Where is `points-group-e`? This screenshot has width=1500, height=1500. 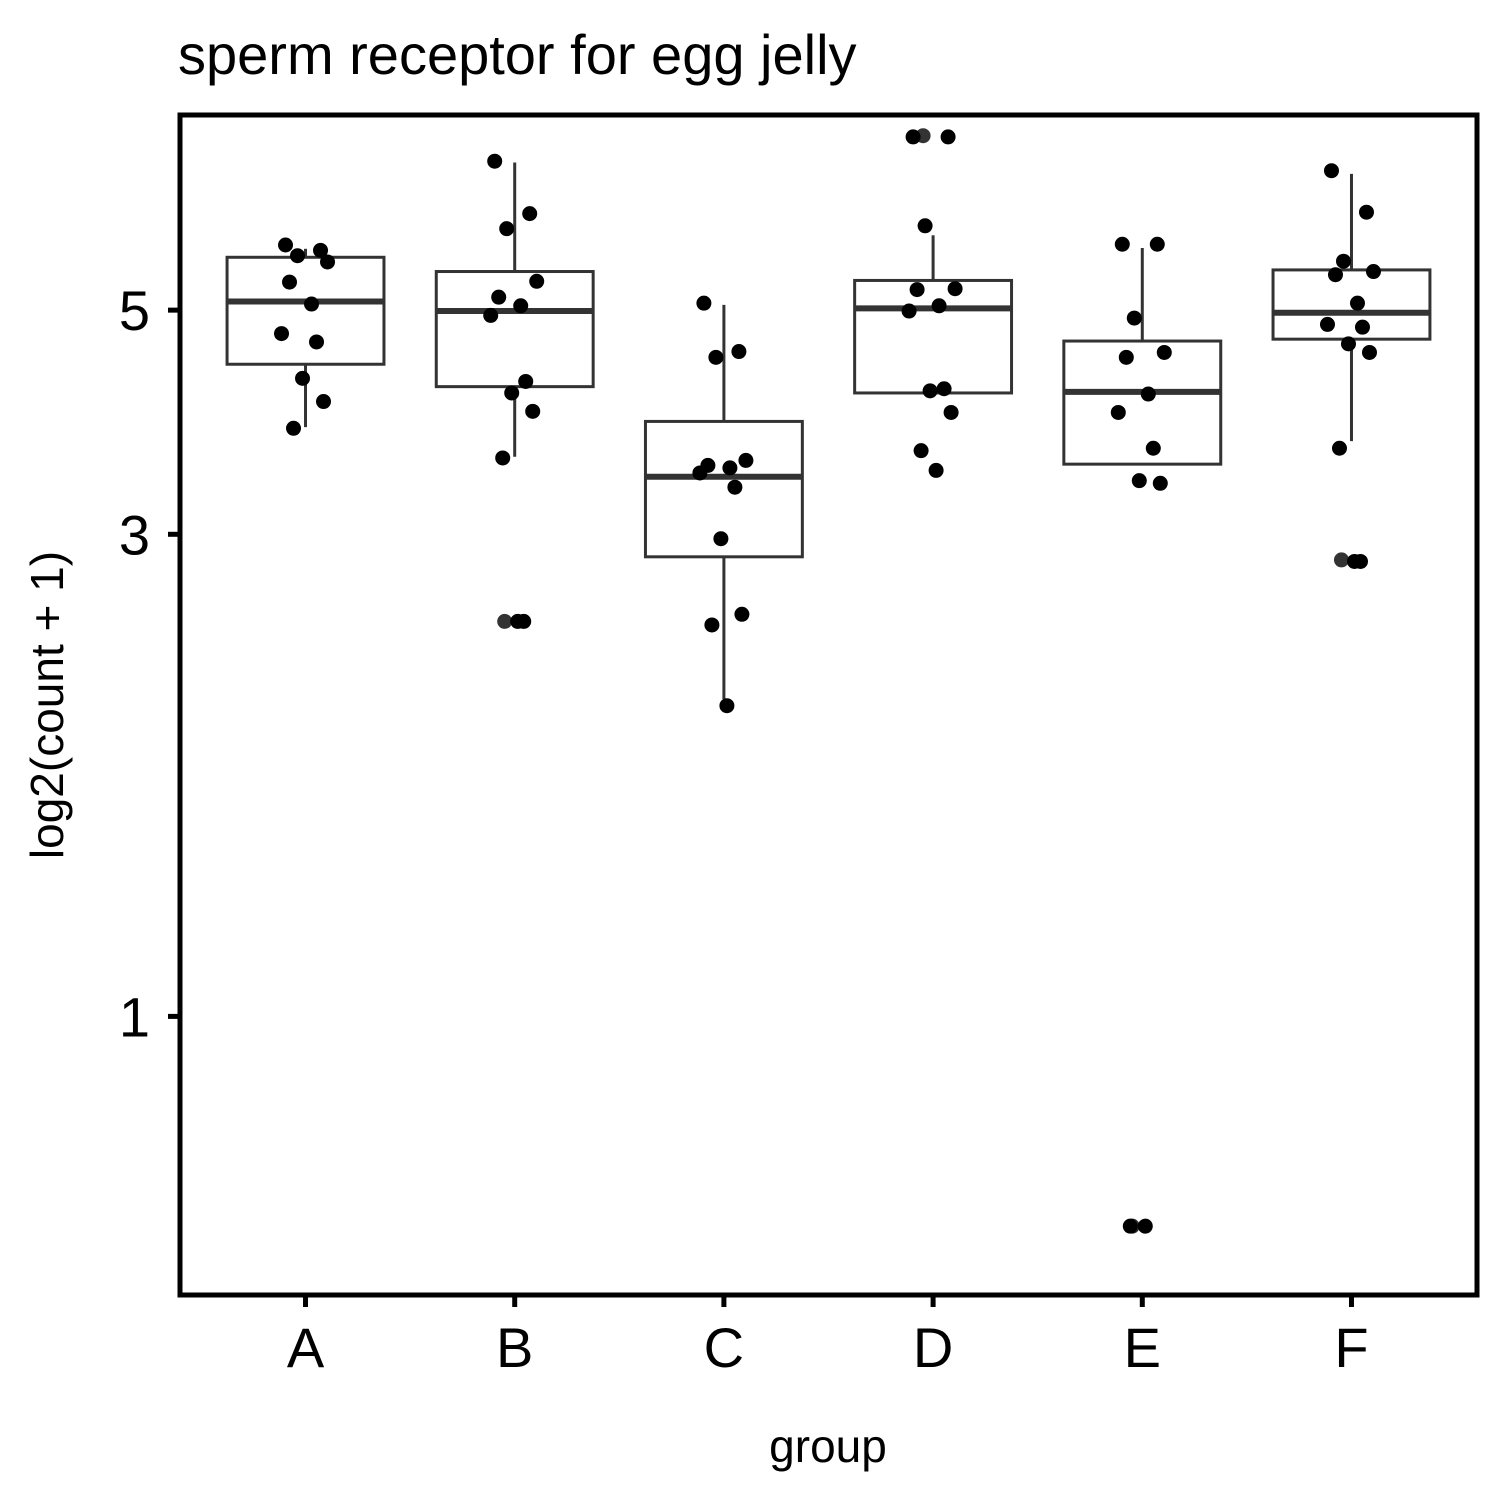
points-group-e is located at coordinates (1141, 735).